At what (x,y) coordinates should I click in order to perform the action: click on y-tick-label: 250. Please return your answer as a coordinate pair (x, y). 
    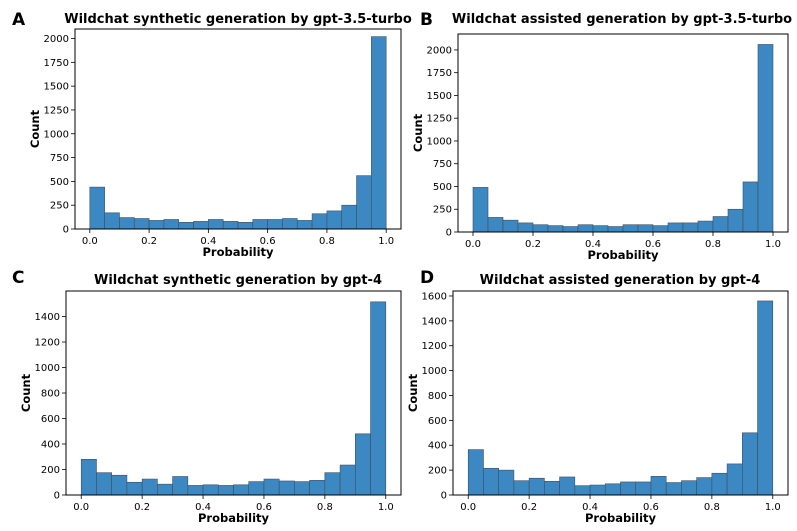
    Looking at the image, I should click on (442, 210).